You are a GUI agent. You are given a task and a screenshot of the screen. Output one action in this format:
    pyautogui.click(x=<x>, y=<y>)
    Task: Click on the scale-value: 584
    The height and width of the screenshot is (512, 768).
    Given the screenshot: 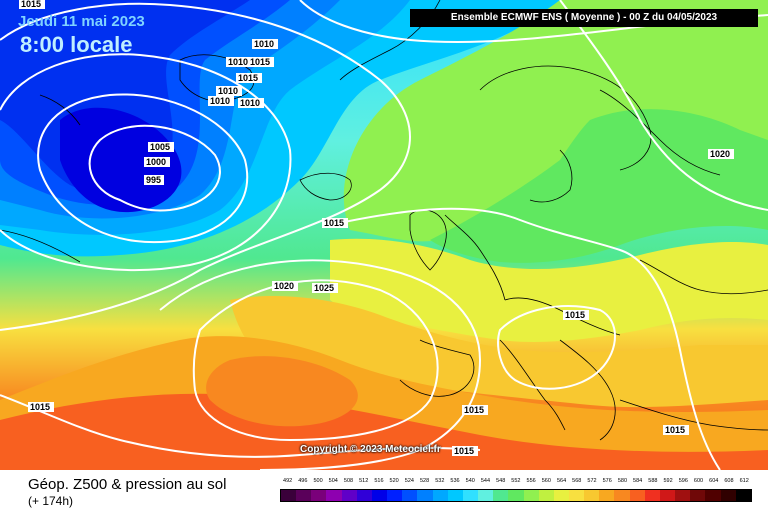 What is the action you would take?
    pyautogui.click(x=638, y=481)
    